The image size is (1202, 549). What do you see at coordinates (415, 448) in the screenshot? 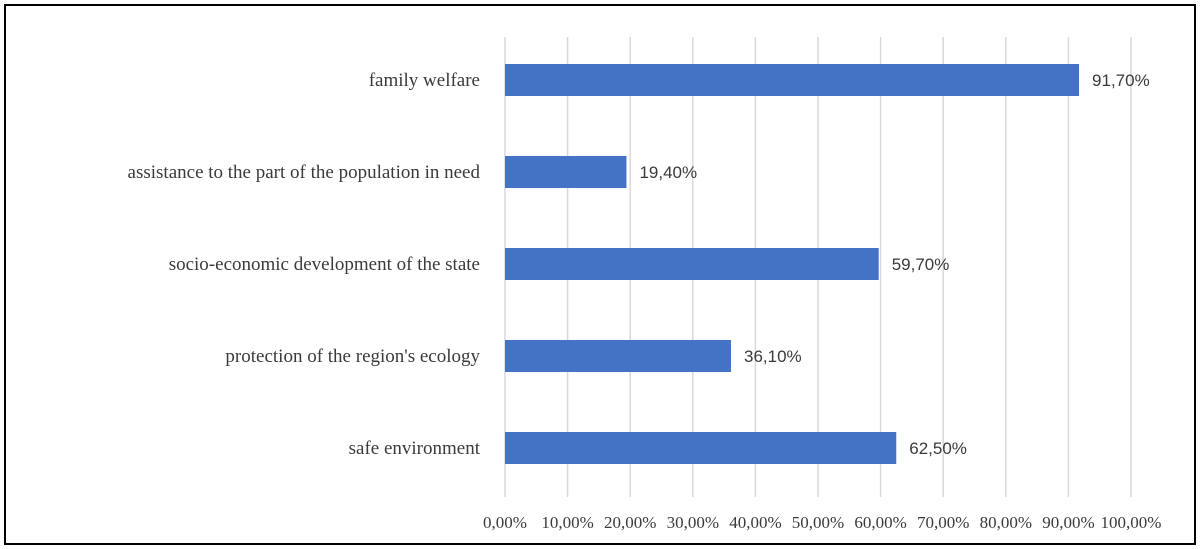
I see `category-label: safe environment` at bounding box center [415, 448].